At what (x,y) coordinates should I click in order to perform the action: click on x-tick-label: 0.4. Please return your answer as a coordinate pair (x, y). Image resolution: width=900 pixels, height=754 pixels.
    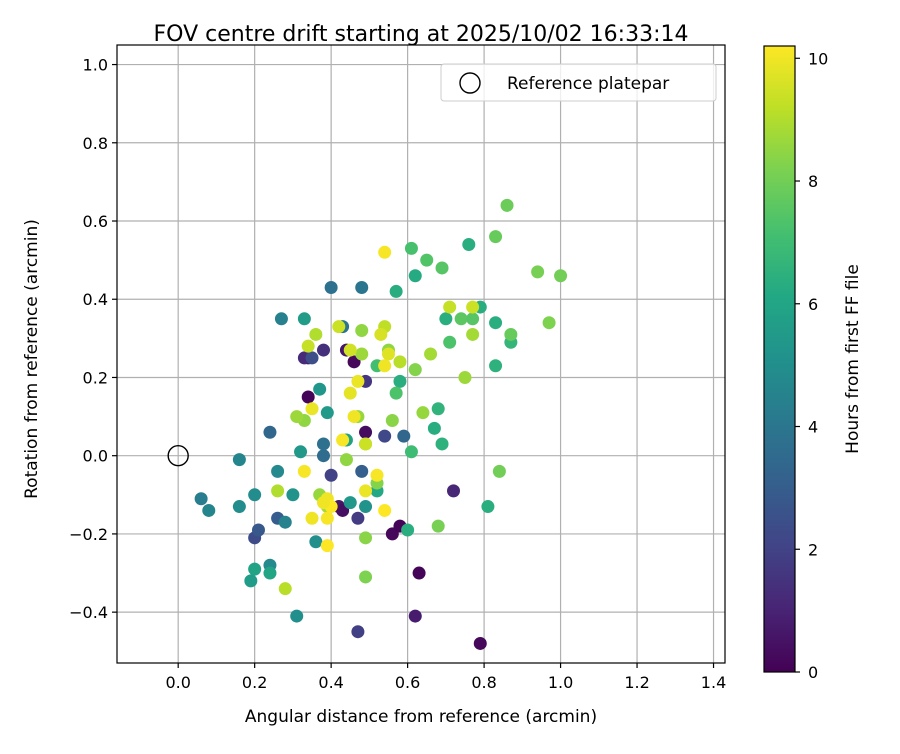
    Looking at the image, I should click on (330, 682).